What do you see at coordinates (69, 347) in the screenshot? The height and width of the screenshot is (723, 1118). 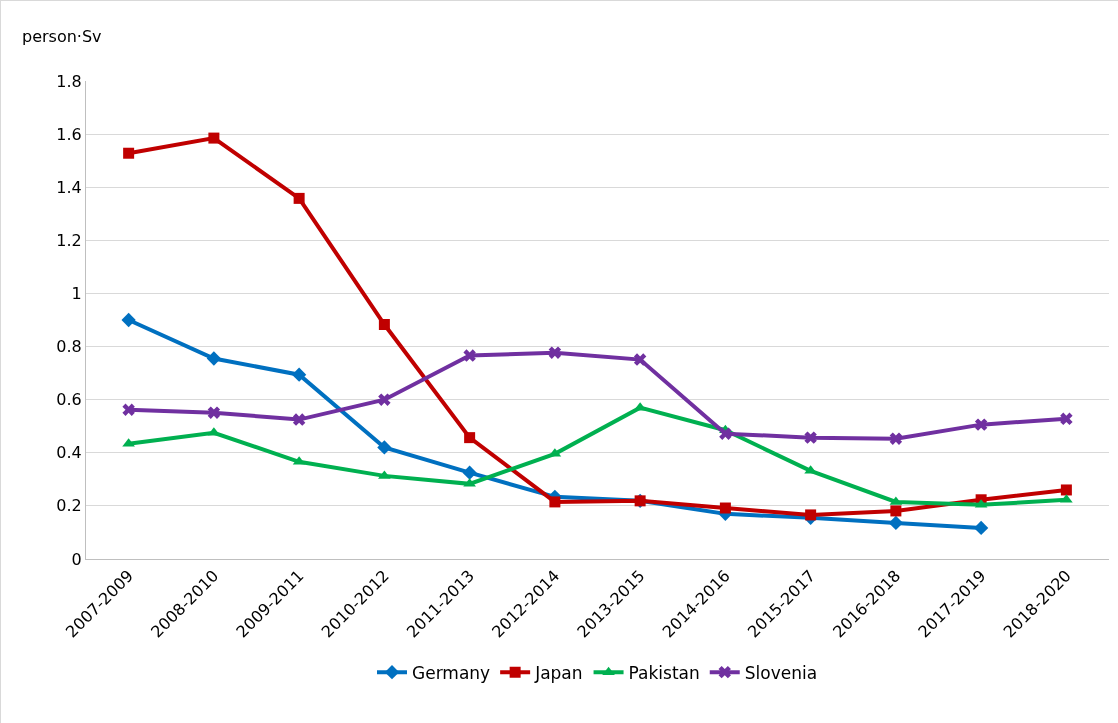 I see `y-tick-label: 0.8` at bounding box center [69, 347].